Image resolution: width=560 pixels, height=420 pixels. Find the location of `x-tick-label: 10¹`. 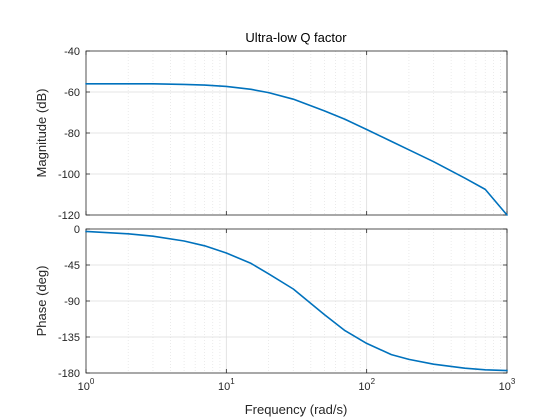

x-tick-label: 10¹ is located at coordinates (226, 385).